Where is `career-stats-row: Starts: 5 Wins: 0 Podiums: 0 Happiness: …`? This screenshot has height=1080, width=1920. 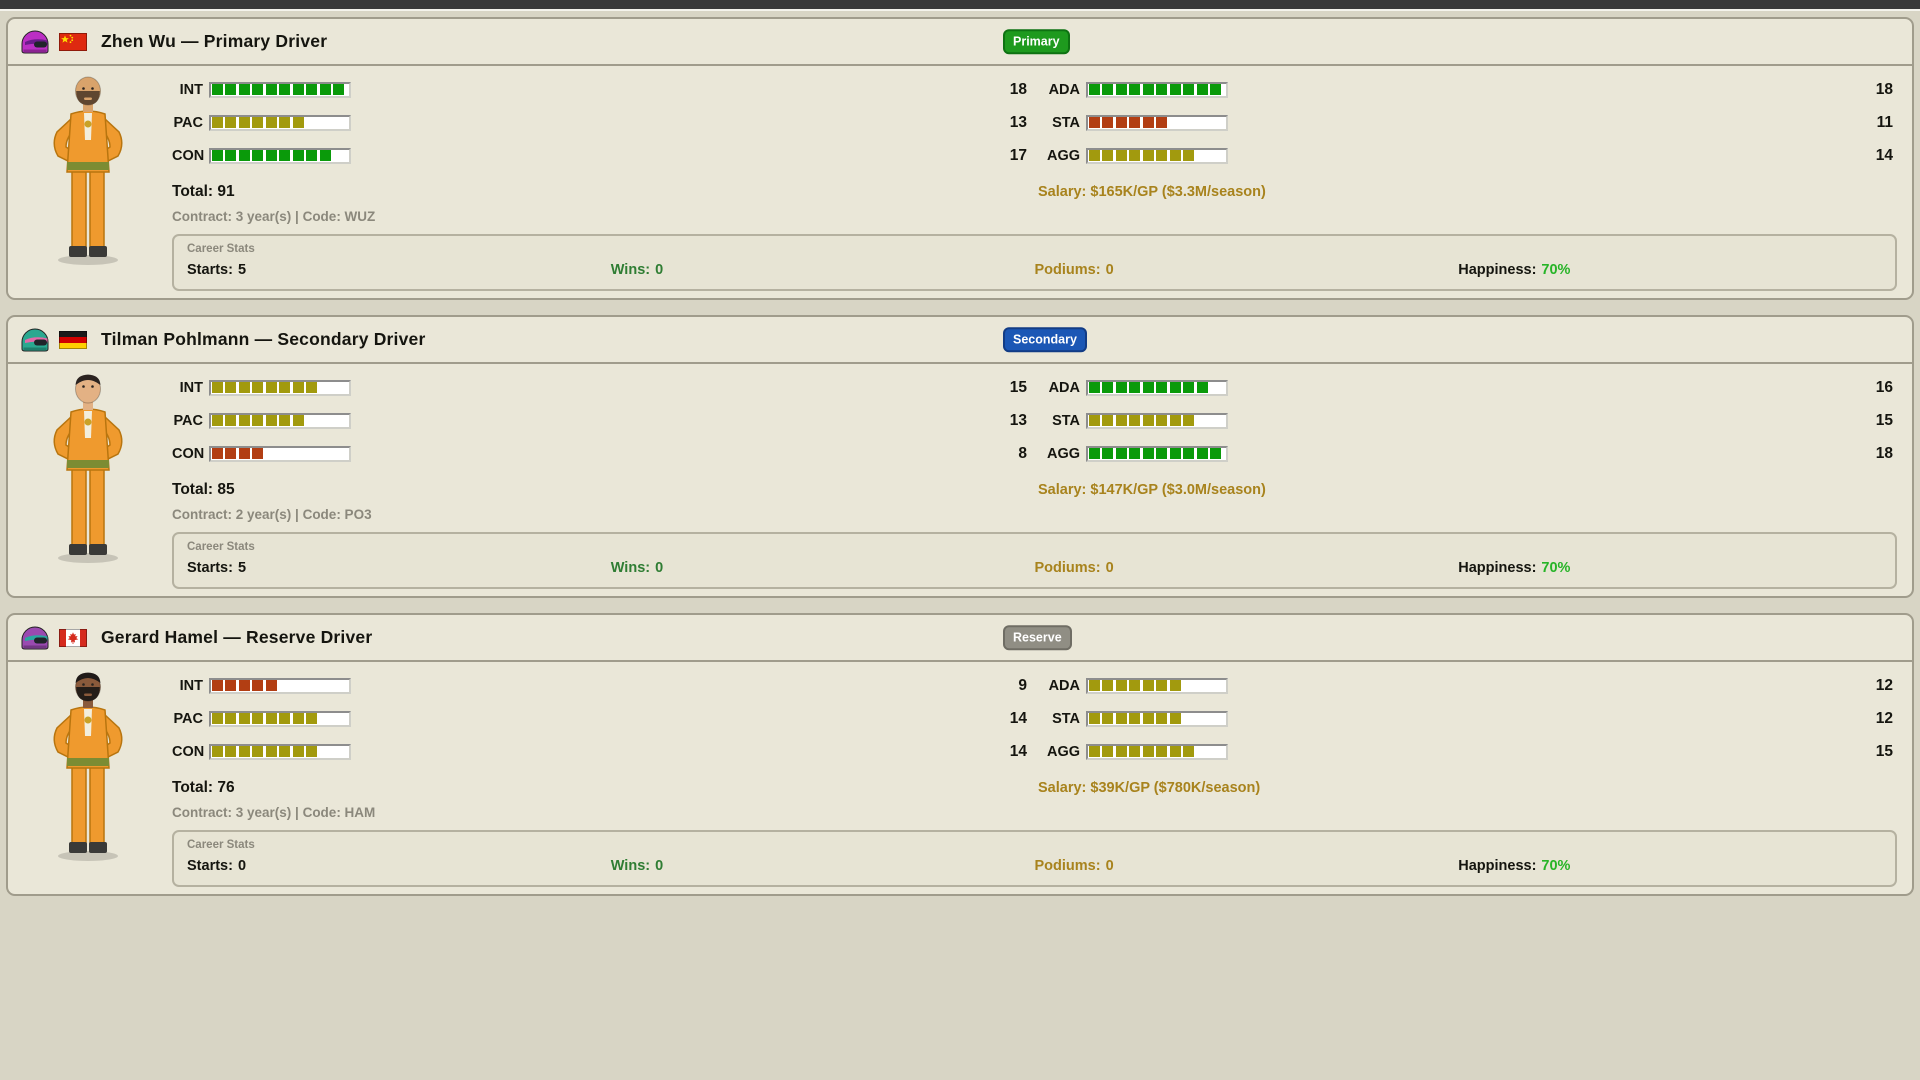
career-stats-row: Starts: 5 Wins: 0 Podiums: 0 Happiness: … is located at coordinates (1034, 270).